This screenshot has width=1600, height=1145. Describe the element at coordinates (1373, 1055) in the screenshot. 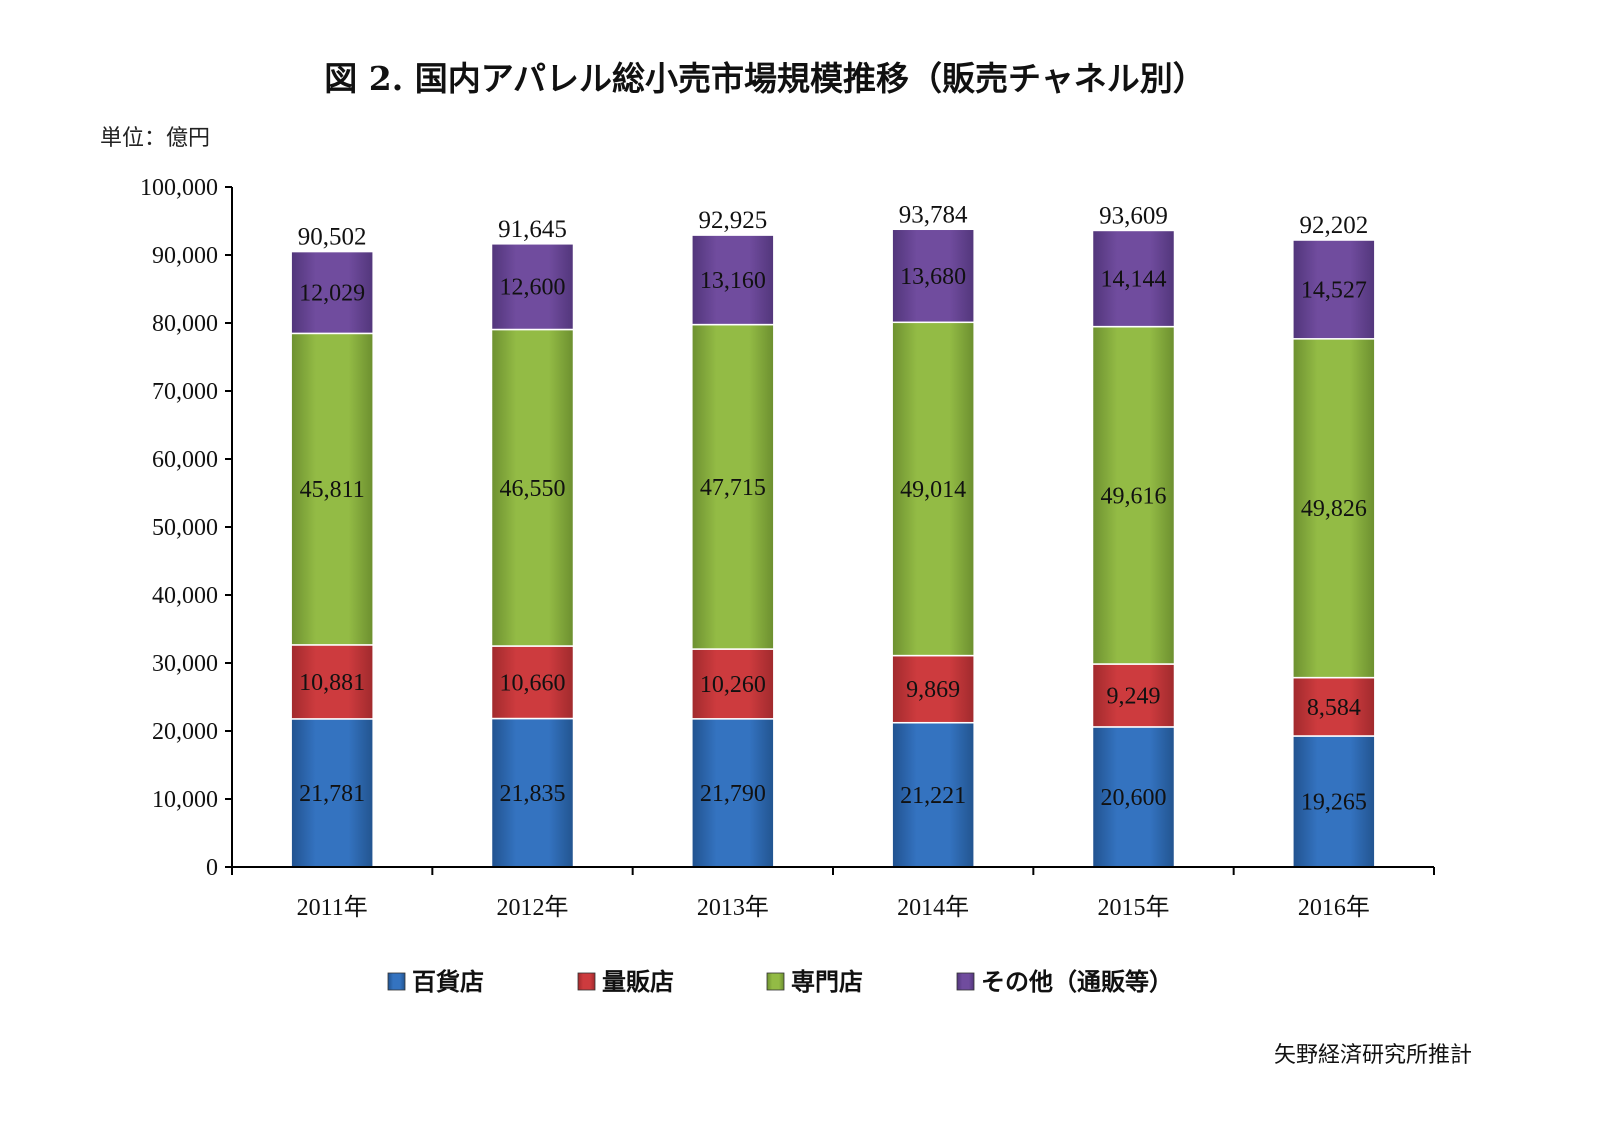

I see `source-note: 矢野経済研究所推計` at that location.